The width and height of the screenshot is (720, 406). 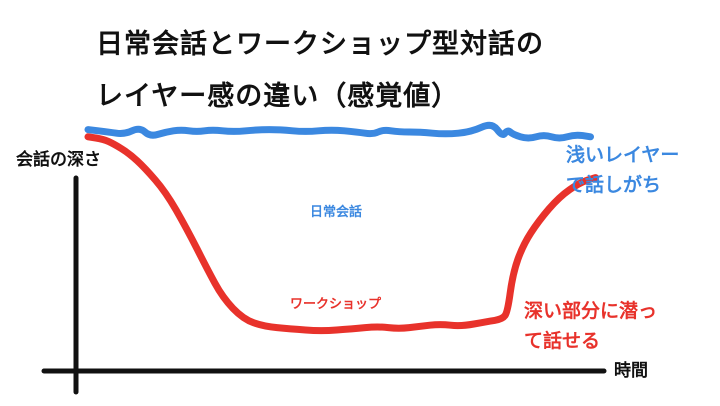 I want to click on series-label-casual-conversation: 日常会話, so click(x=336, y=212).